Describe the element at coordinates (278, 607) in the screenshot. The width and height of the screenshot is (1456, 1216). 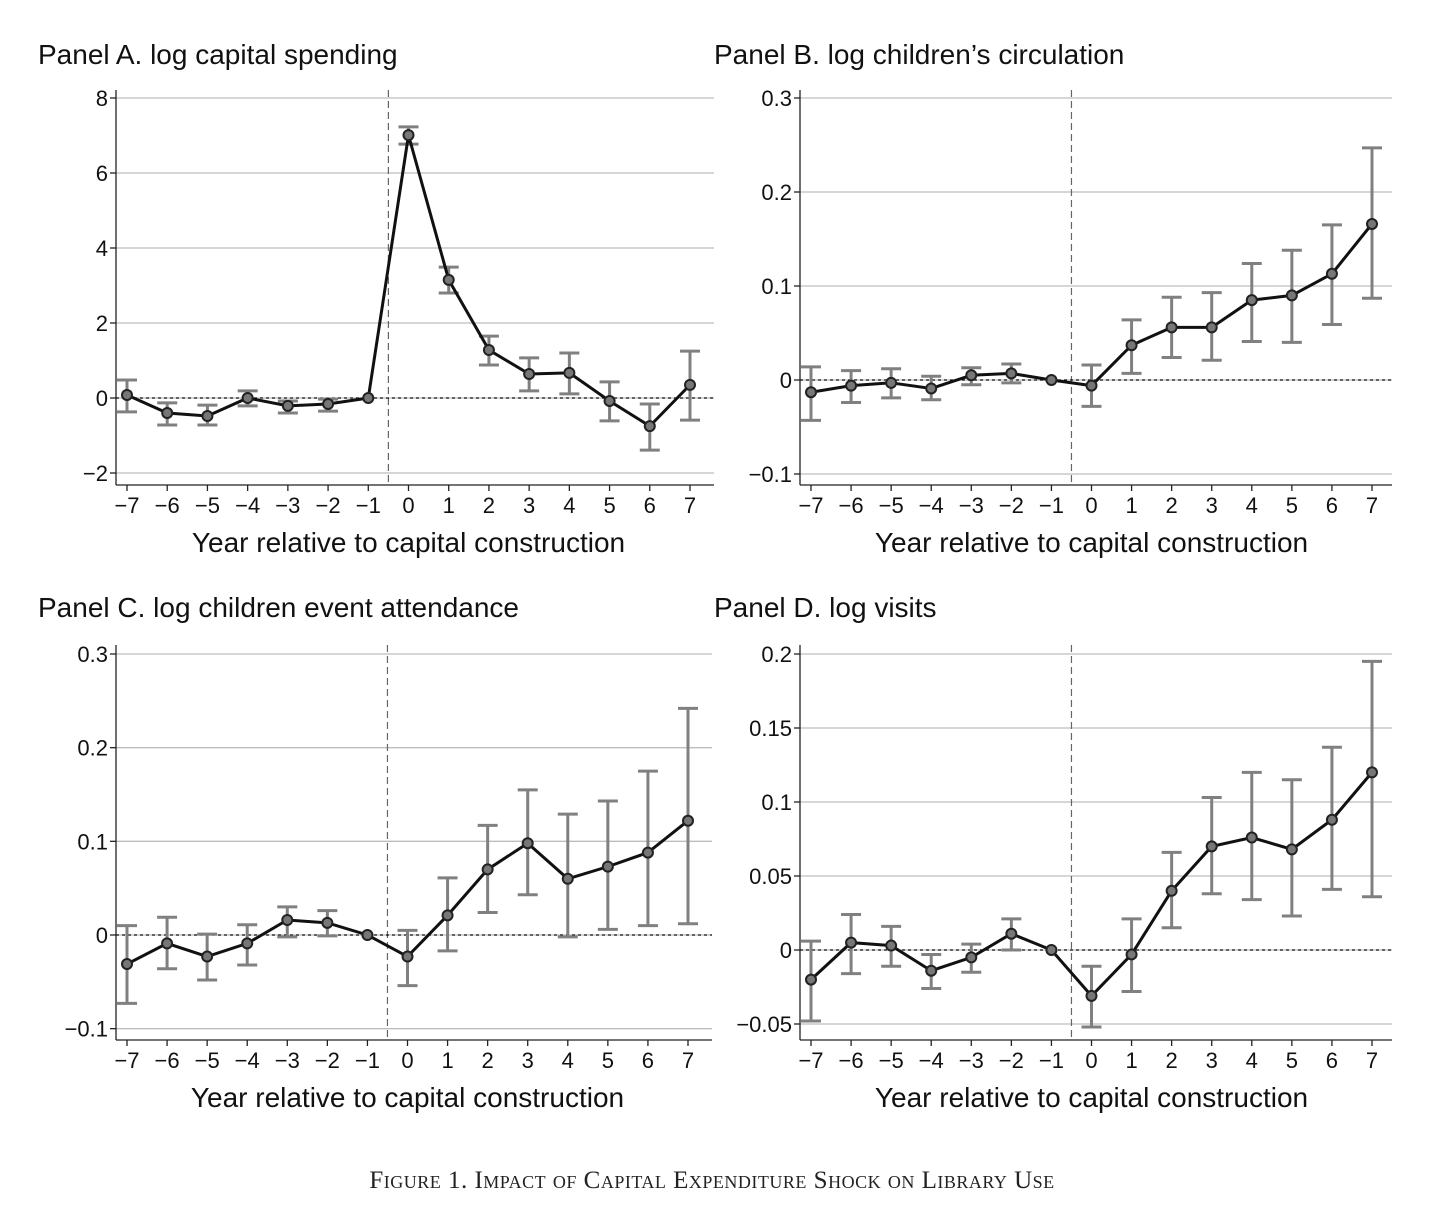
I see `panel-title: Panel C. log children event attendance` at that location.